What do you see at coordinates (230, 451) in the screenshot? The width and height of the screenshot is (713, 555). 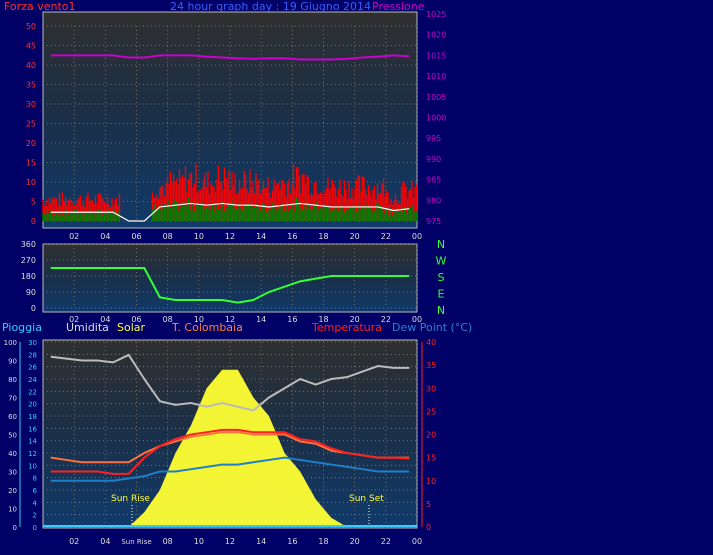 I see `temperature-line` at bounding box center [230, 451].